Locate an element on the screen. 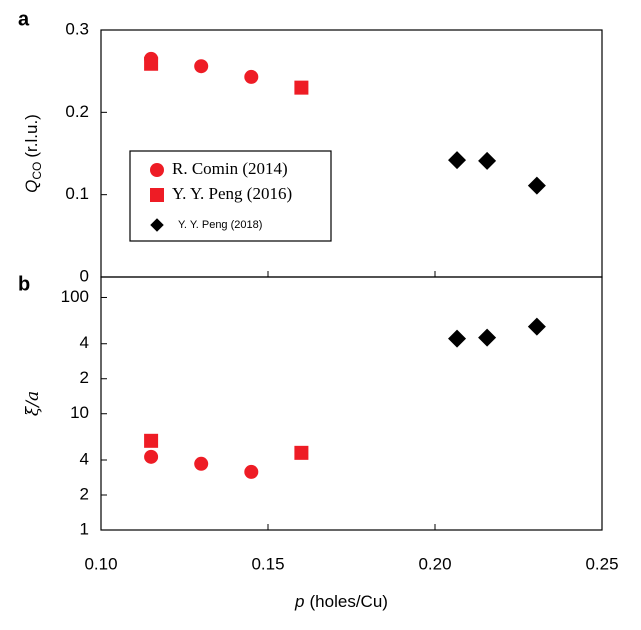  y-label-sub: CO is located at coordinates (37, 171).